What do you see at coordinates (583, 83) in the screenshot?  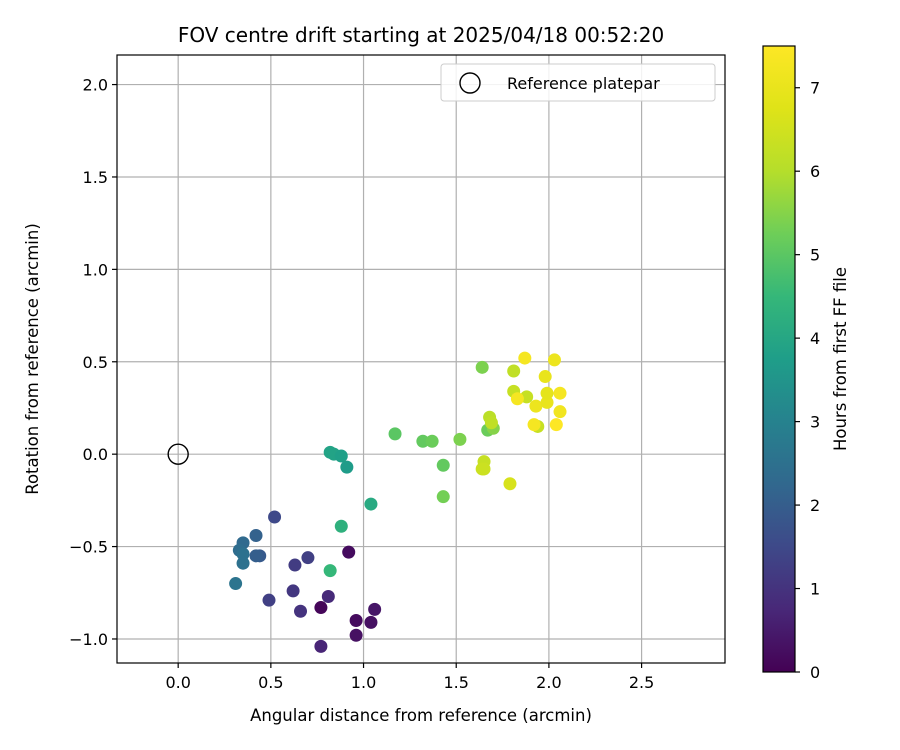 I see `legend-label: Reference platepar` at bounding box center [583, 83].